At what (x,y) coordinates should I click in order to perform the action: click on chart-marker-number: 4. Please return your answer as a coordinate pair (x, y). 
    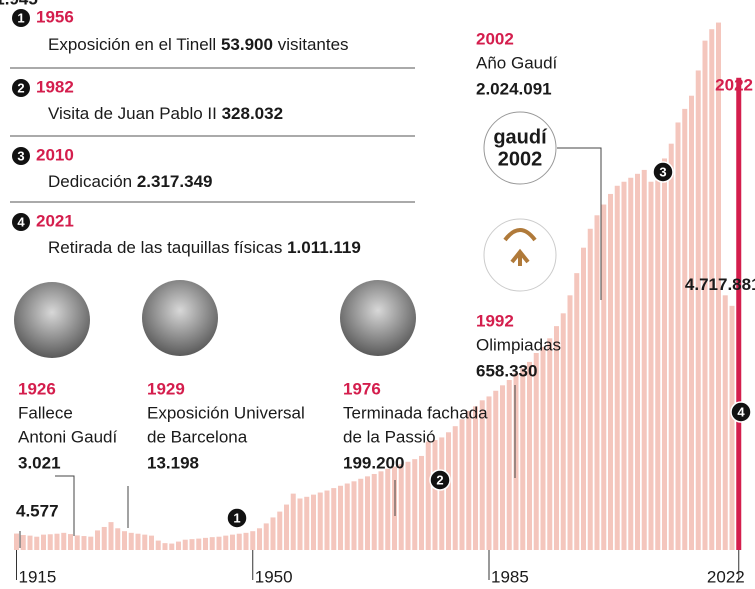
    Looking at the image, I should click on (741, 411).